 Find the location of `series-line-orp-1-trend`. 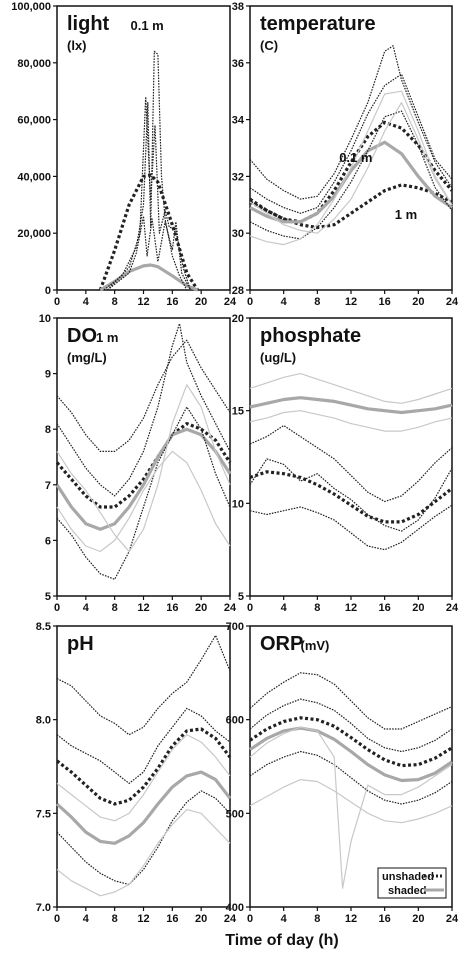

series-line-orp-1-trend is located at coordinates (351, 754).